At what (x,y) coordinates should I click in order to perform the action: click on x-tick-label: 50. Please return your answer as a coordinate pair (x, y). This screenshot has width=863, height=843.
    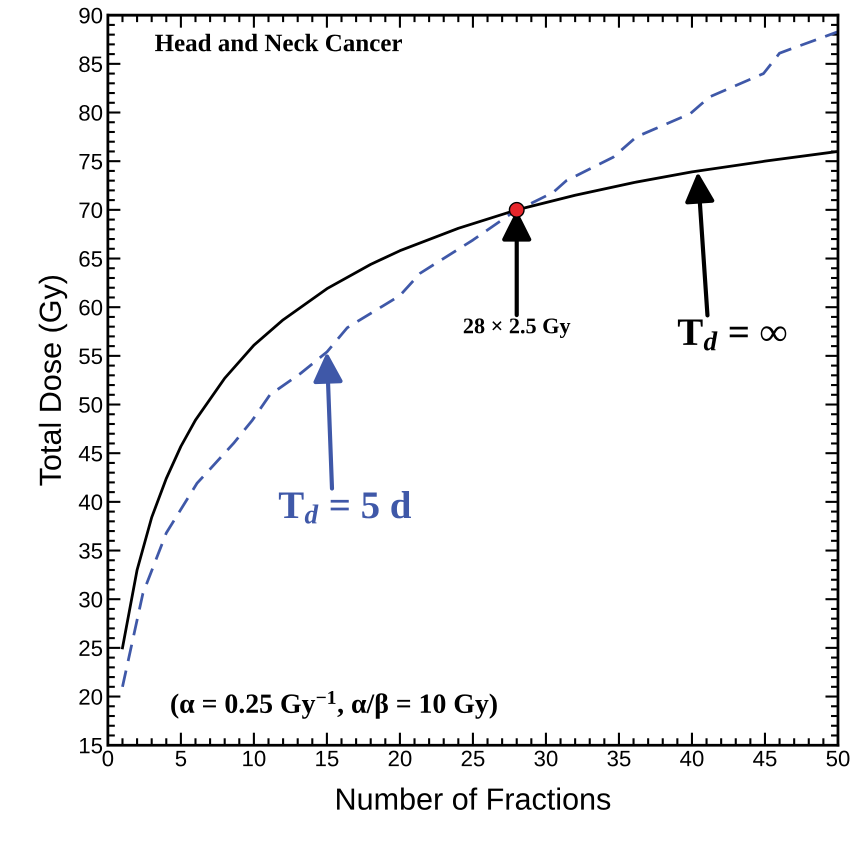
    Looking at the image, I should click on (838, 758).